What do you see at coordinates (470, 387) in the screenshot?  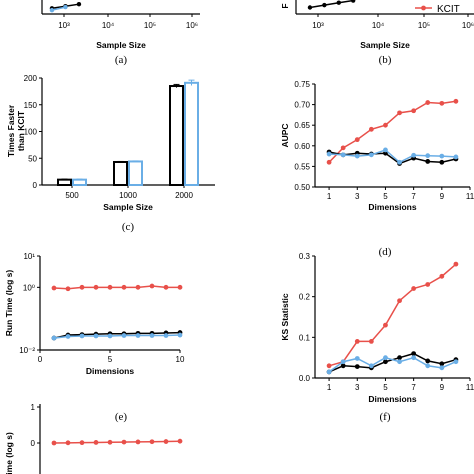 I see `panel-f-x-tick-label-6: 11` at bounding box center [470, 387].